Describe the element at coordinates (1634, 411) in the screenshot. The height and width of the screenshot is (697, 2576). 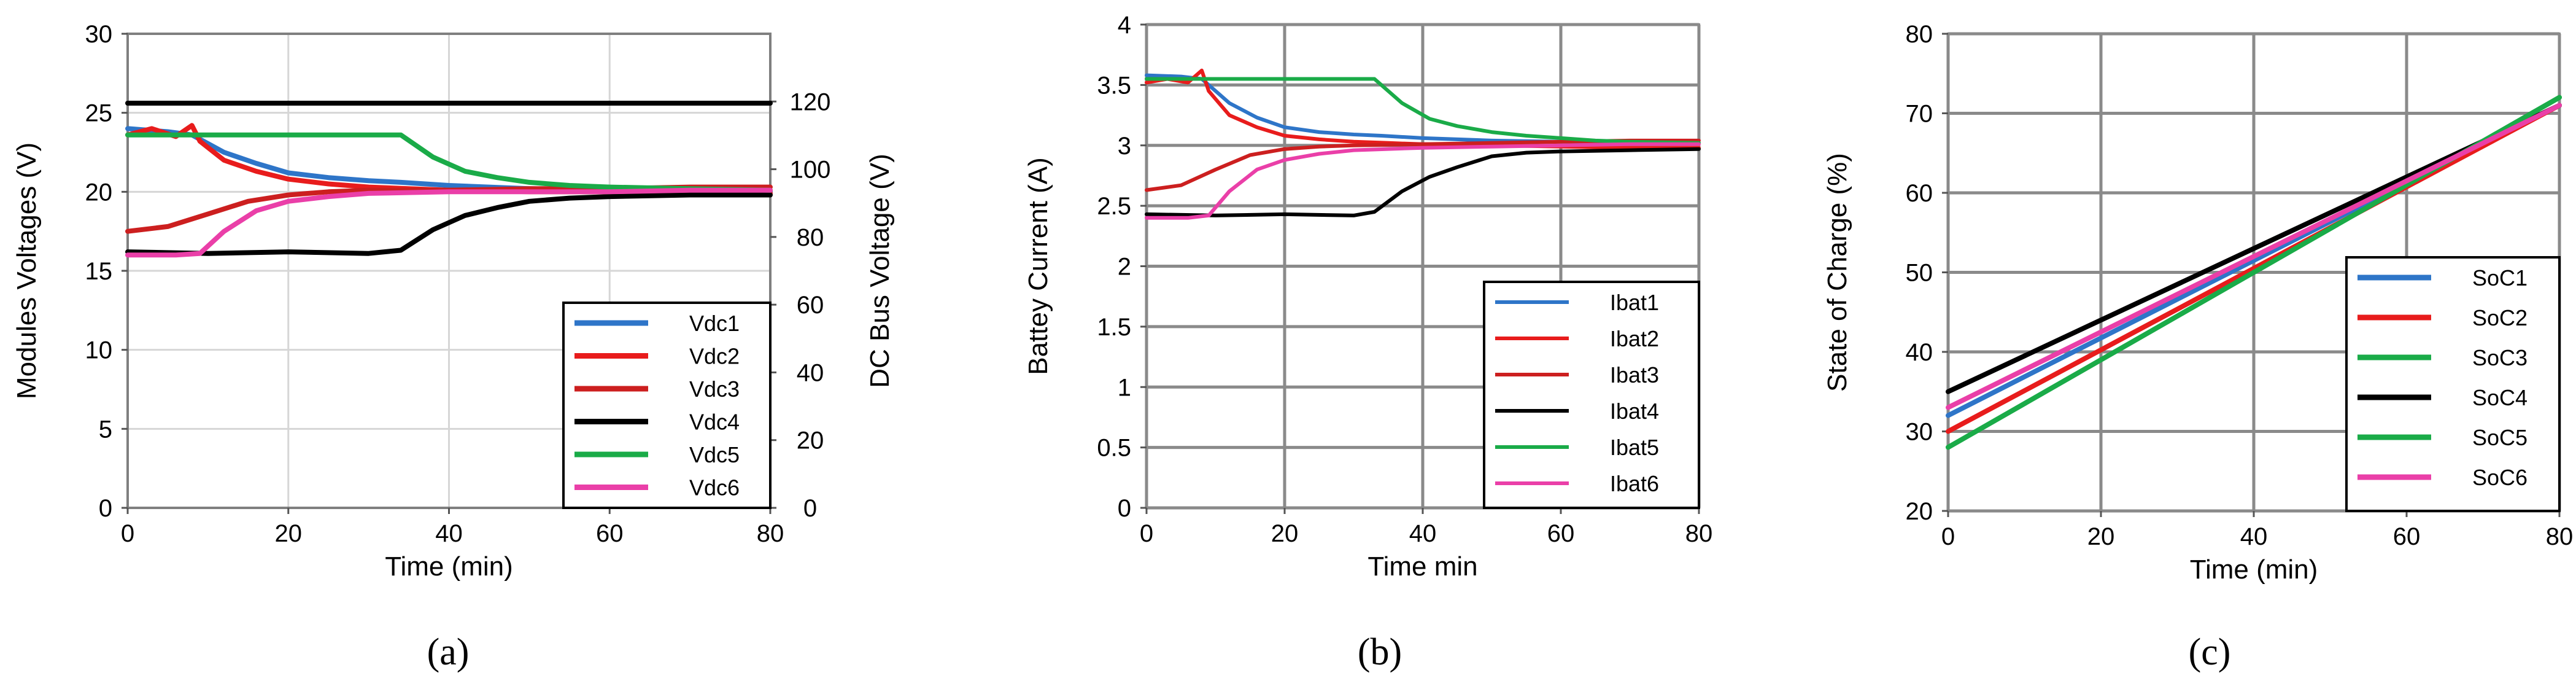
I see `legend-label: Ibat4` at that location.